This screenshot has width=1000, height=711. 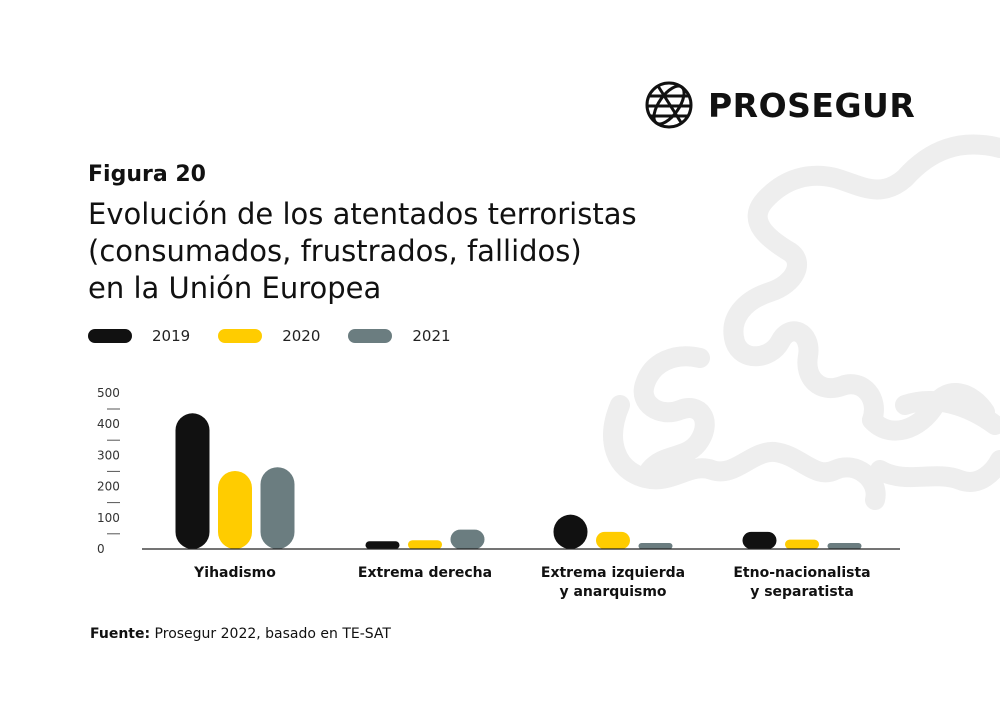 I want to click on y-tick-label: 500, so click(x=108, y=393).